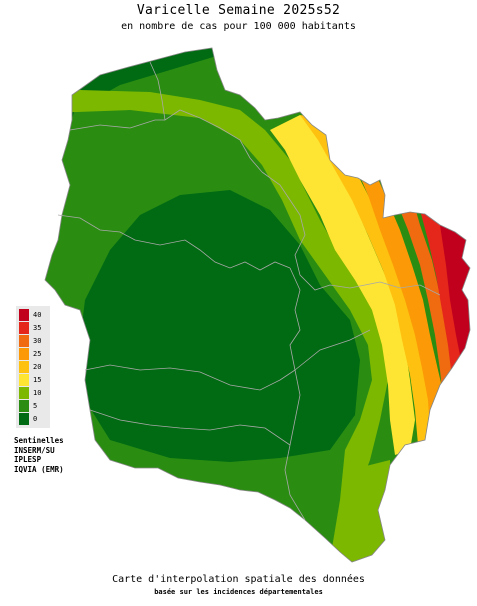  What do you see at coordinates (438, 284) in the screenshot?
I see `zone-red` at bounding box center [438, 284].